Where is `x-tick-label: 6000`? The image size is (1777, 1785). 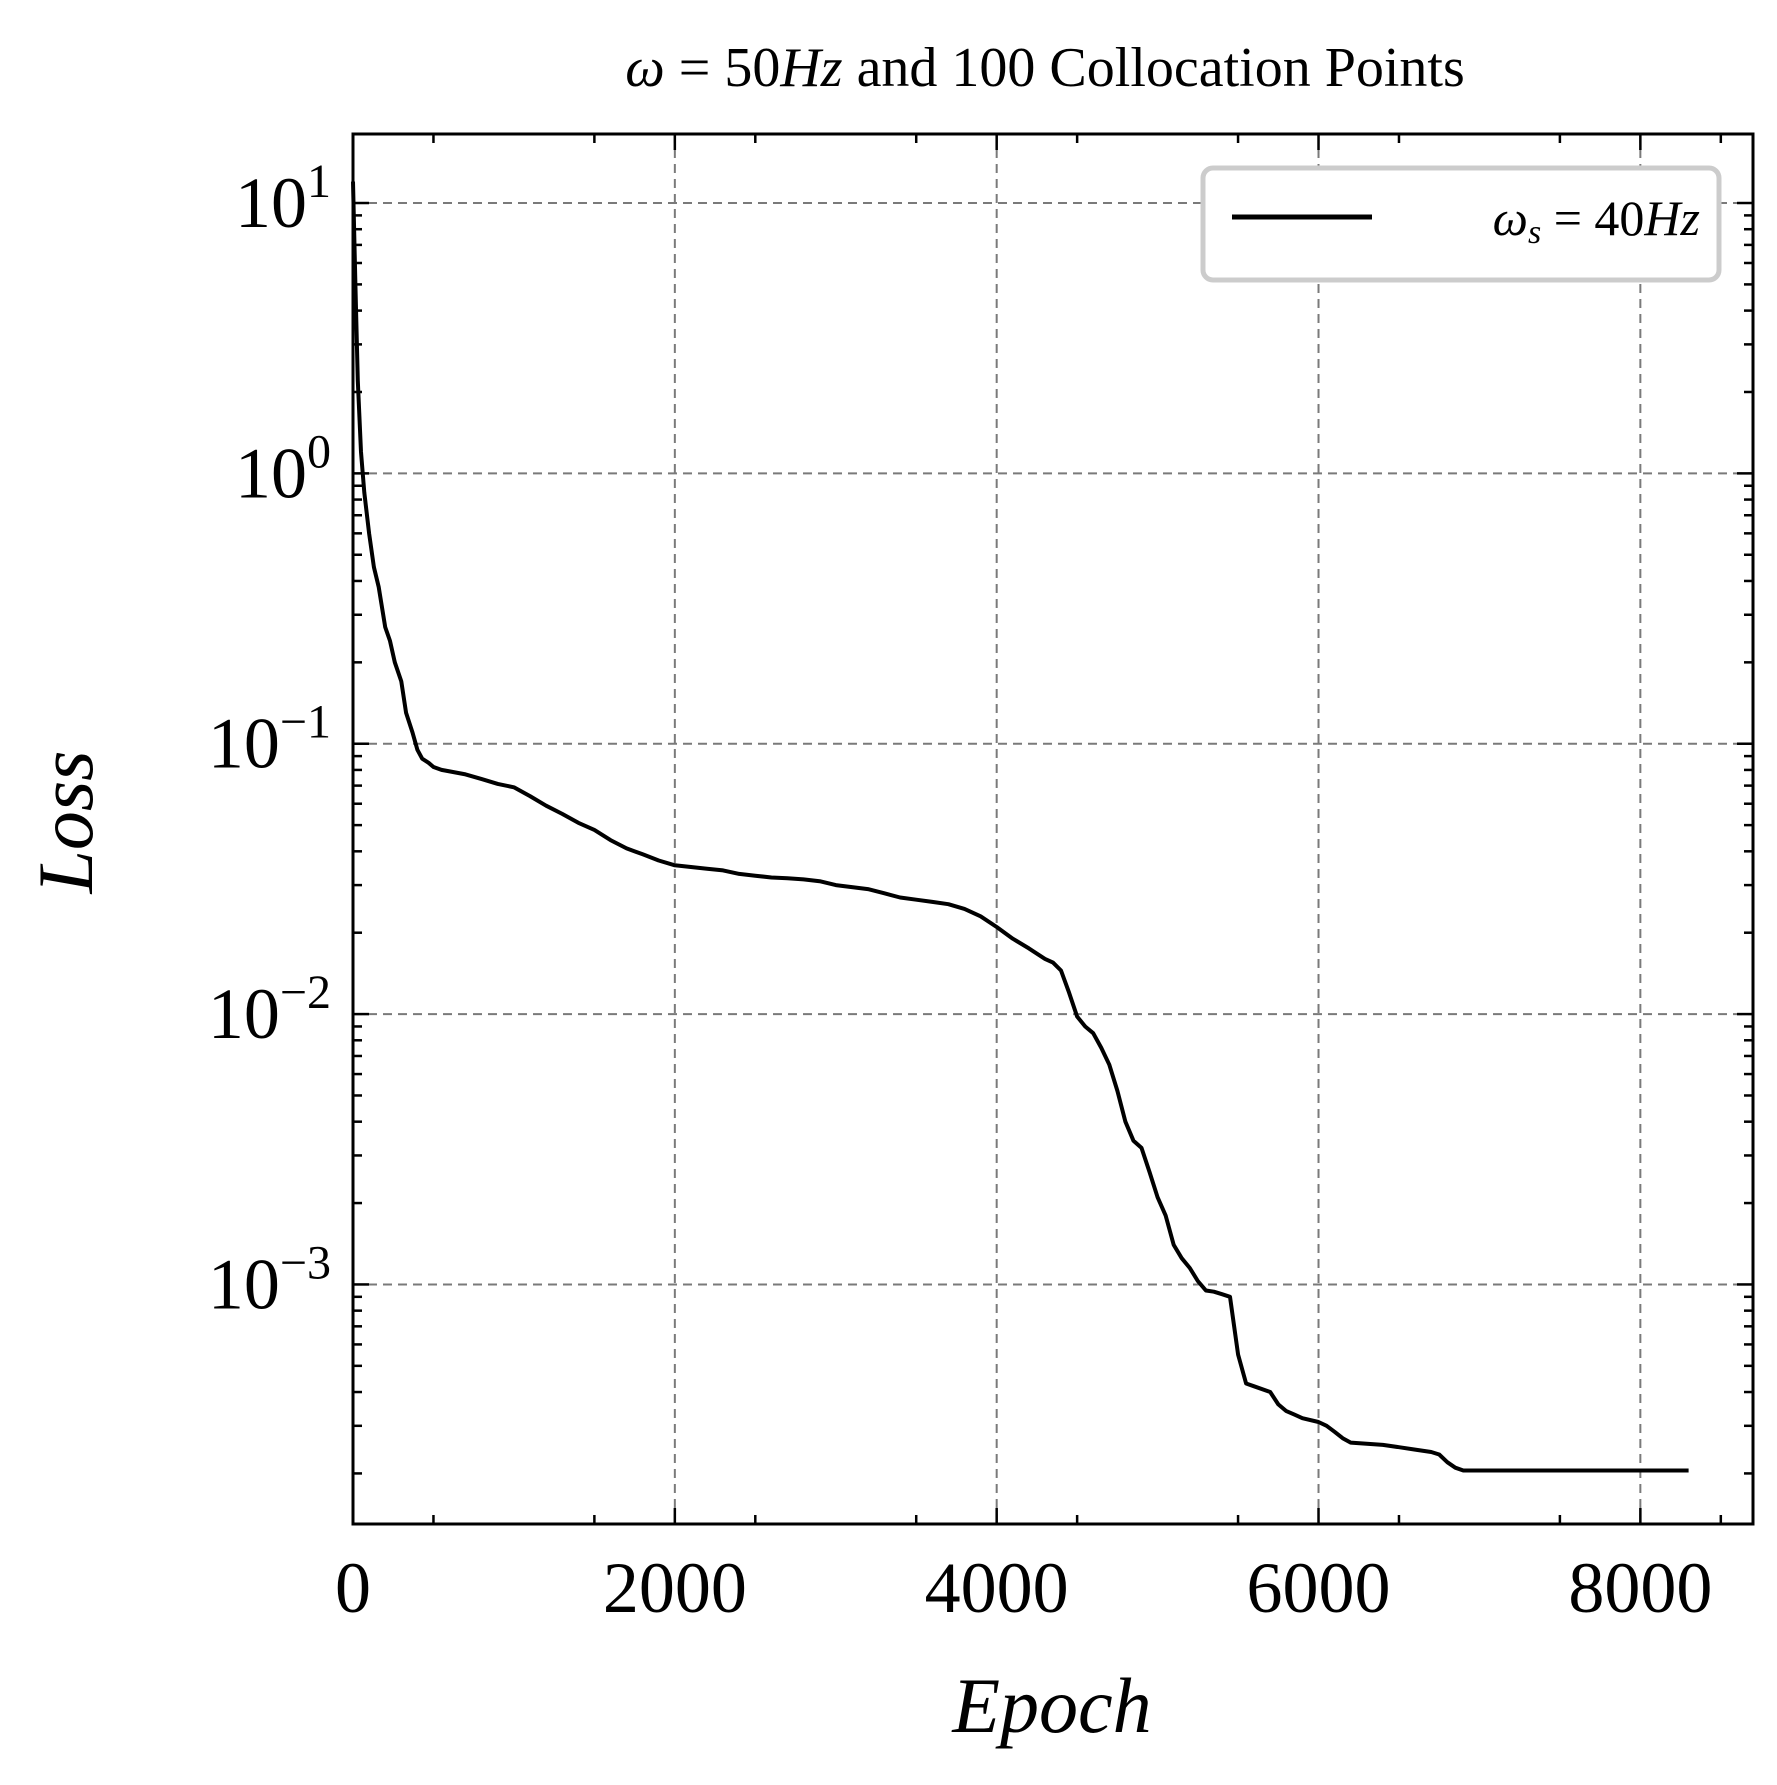
x-tick-label: 6000 is located at coordinates (1319, 1588).